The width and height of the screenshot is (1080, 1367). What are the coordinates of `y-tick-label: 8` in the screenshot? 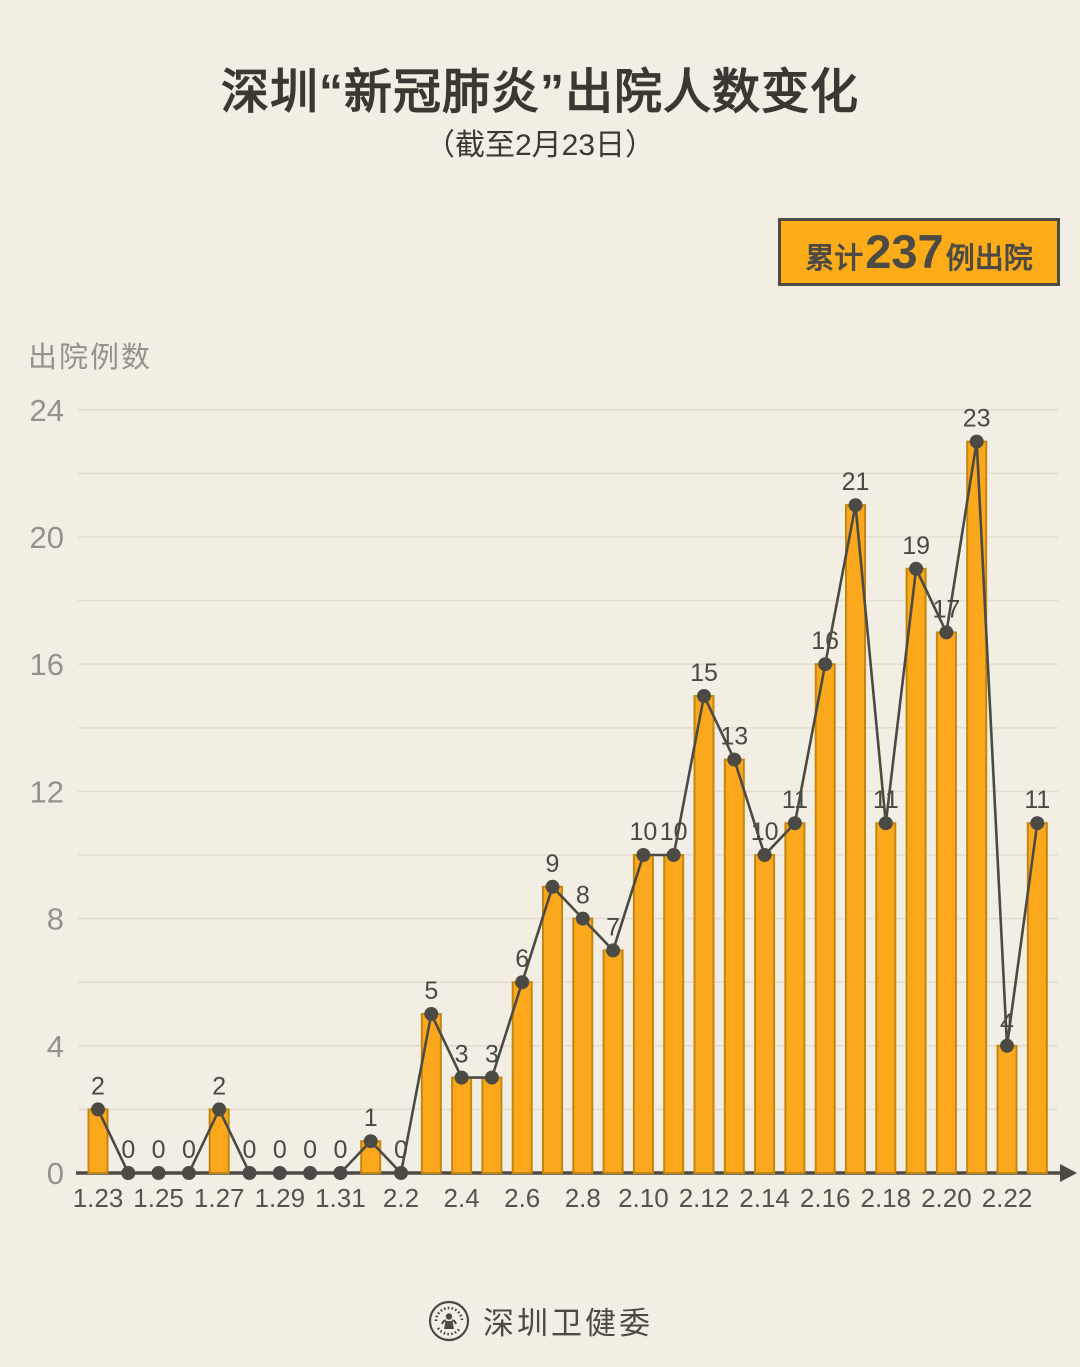 It's located at (55, 919).